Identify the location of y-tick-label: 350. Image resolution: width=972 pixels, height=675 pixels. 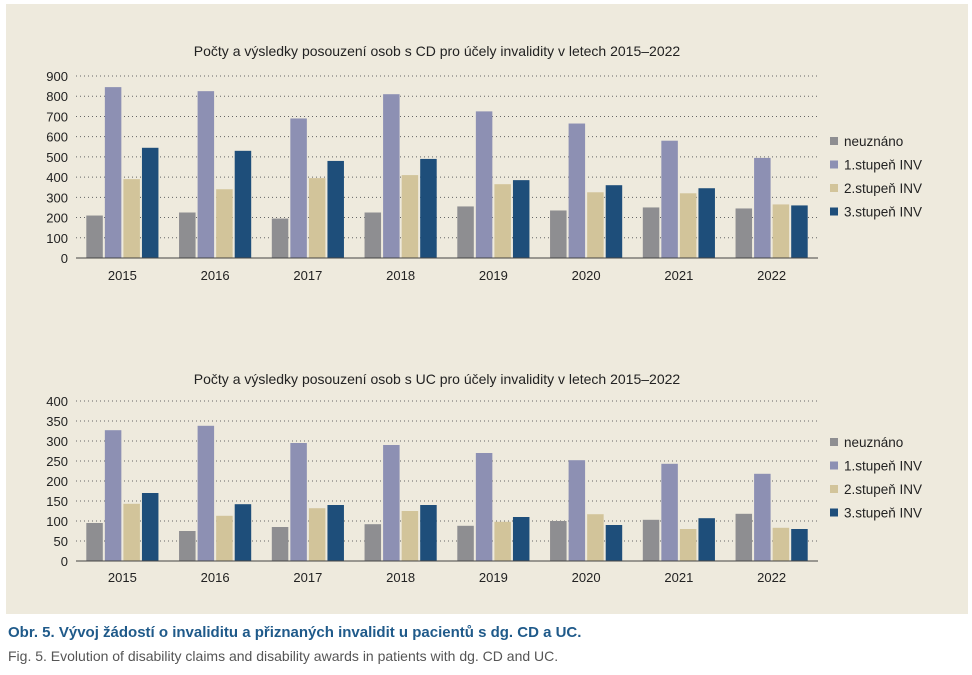
(57, 421).